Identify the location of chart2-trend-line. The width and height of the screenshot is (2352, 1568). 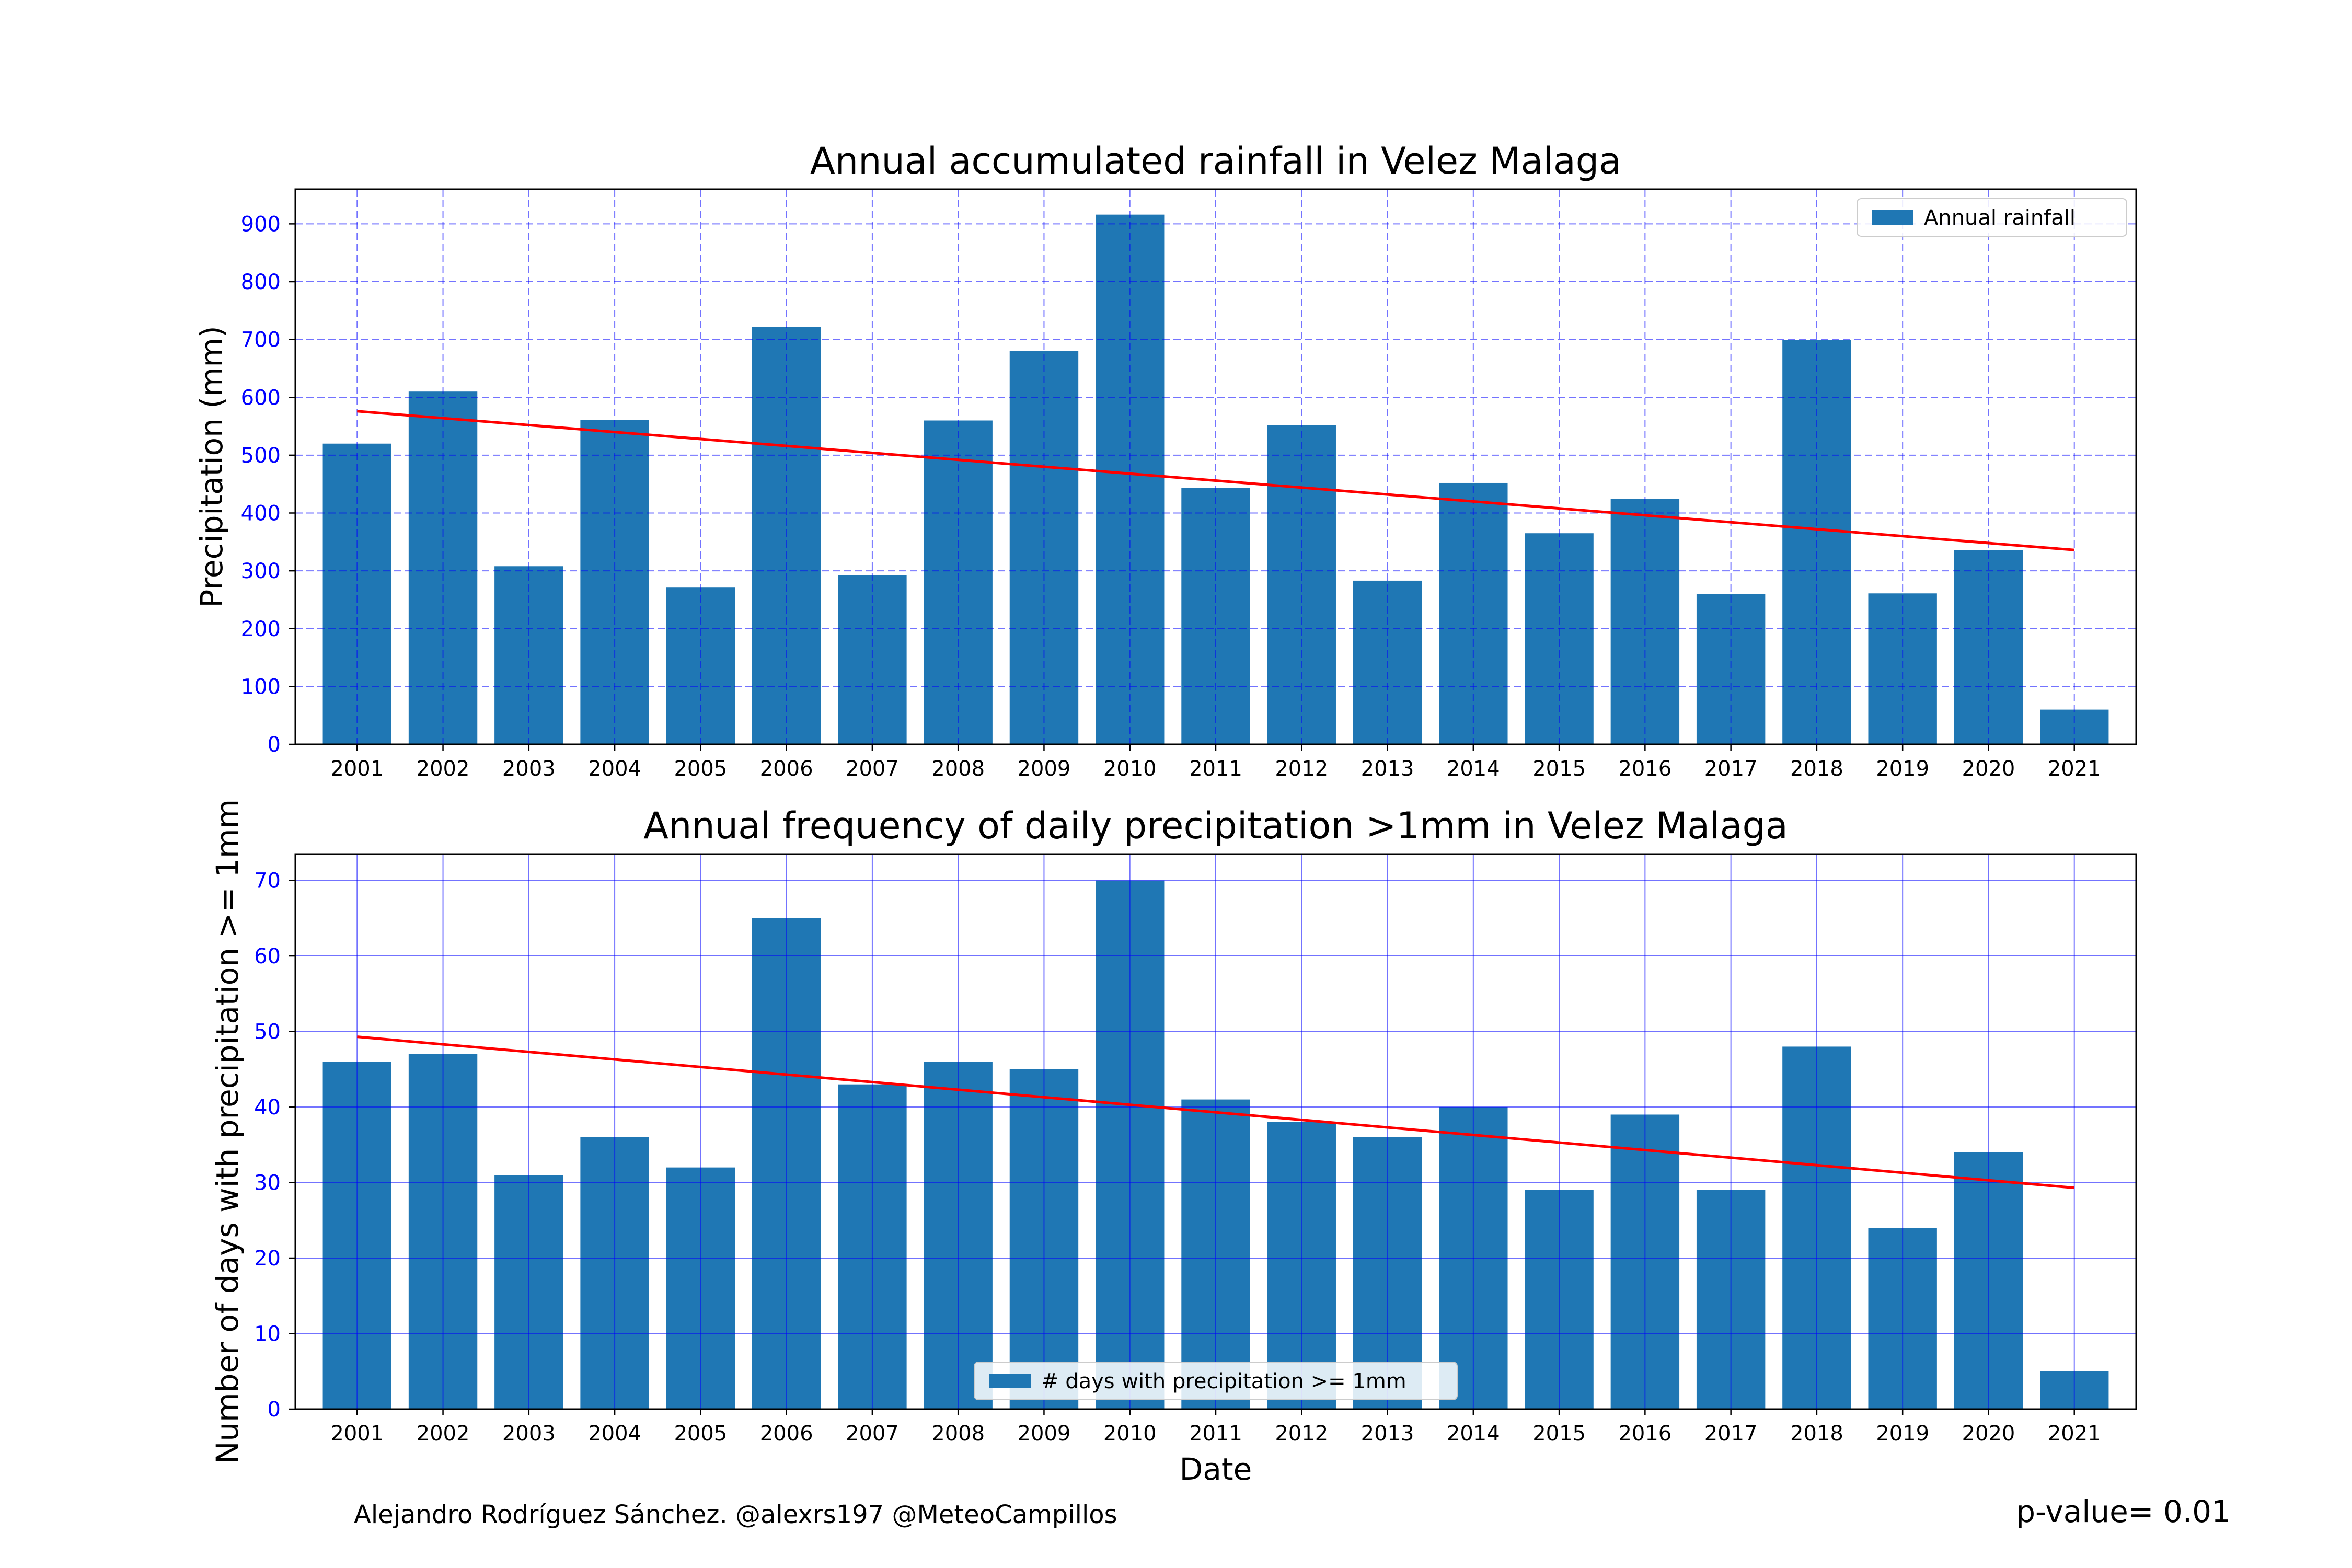
(1215, 1112).